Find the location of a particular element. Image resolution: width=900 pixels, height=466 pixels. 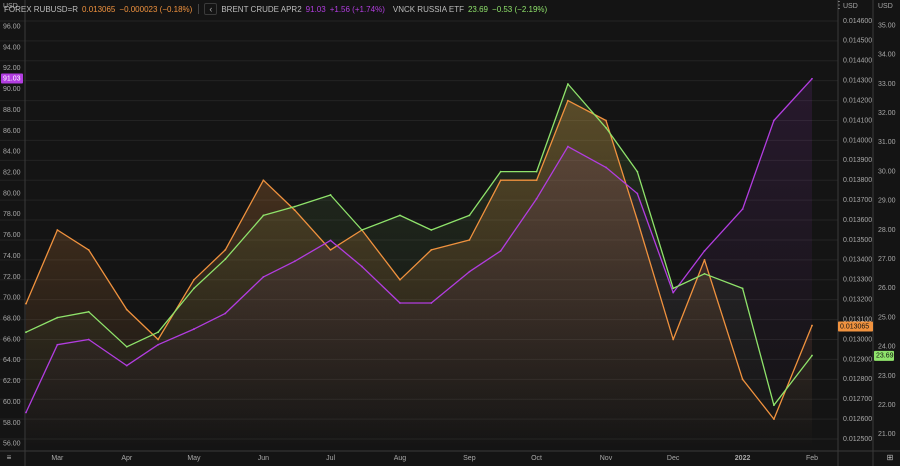

legend-forex-value: 0.013065 is located at coordinates (99, 9).